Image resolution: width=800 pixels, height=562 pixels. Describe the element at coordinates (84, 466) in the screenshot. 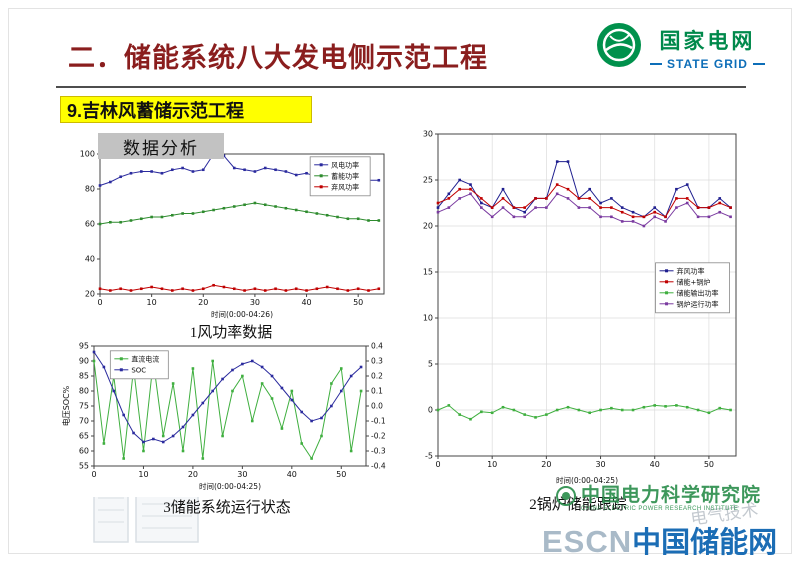

I see `svg-text: 55` at that location.